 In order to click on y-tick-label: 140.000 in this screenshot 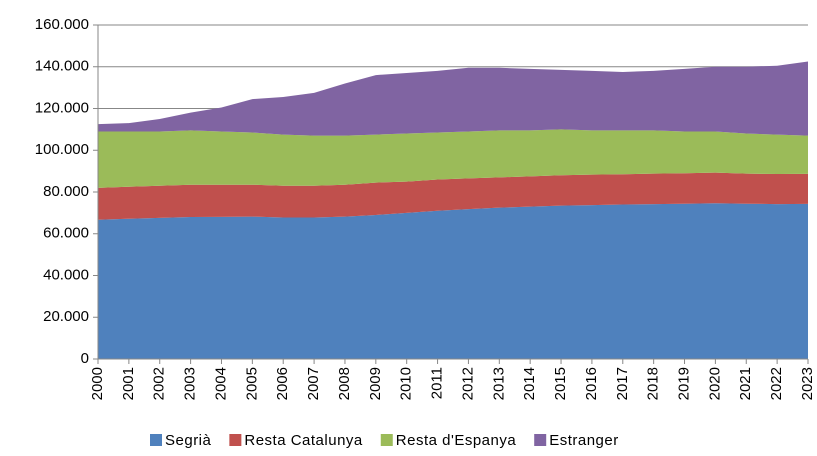, I will do `click(62, 66)`.